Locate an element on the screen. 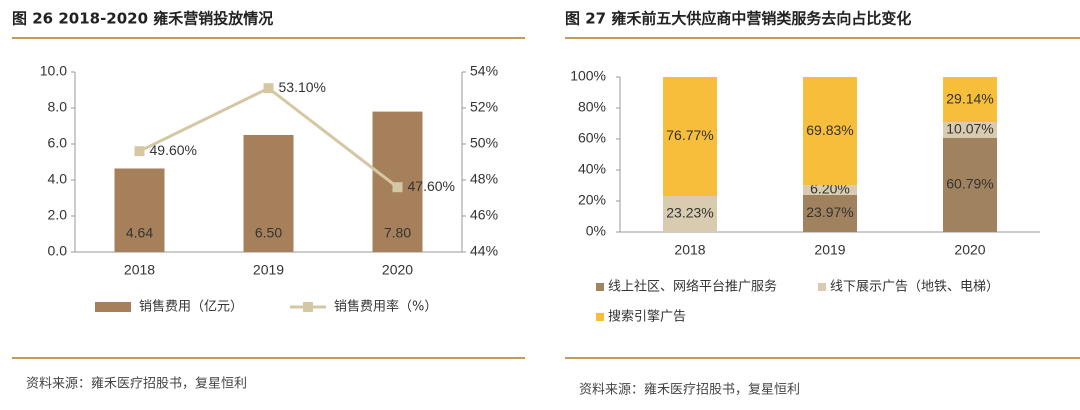  bar-value-label: 7.80 is located at coordinates (397, 233).